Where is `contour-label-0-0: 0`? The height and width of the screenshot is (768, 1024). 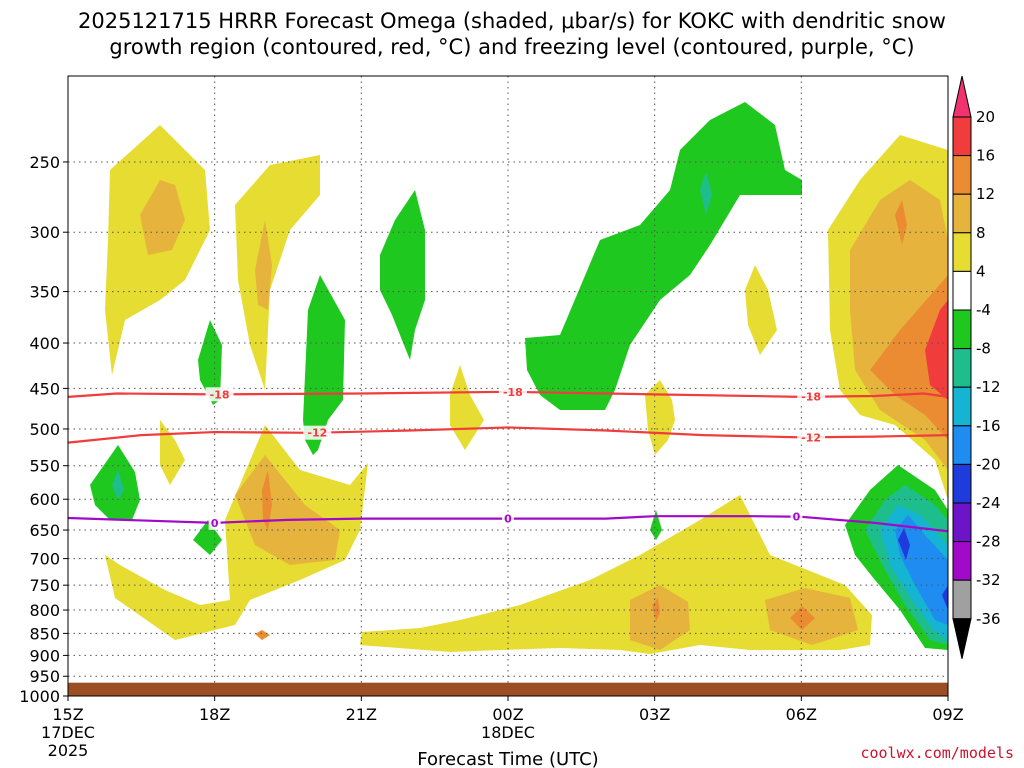 contour-label-0-0: 0 is located at coordinates (215, 523).